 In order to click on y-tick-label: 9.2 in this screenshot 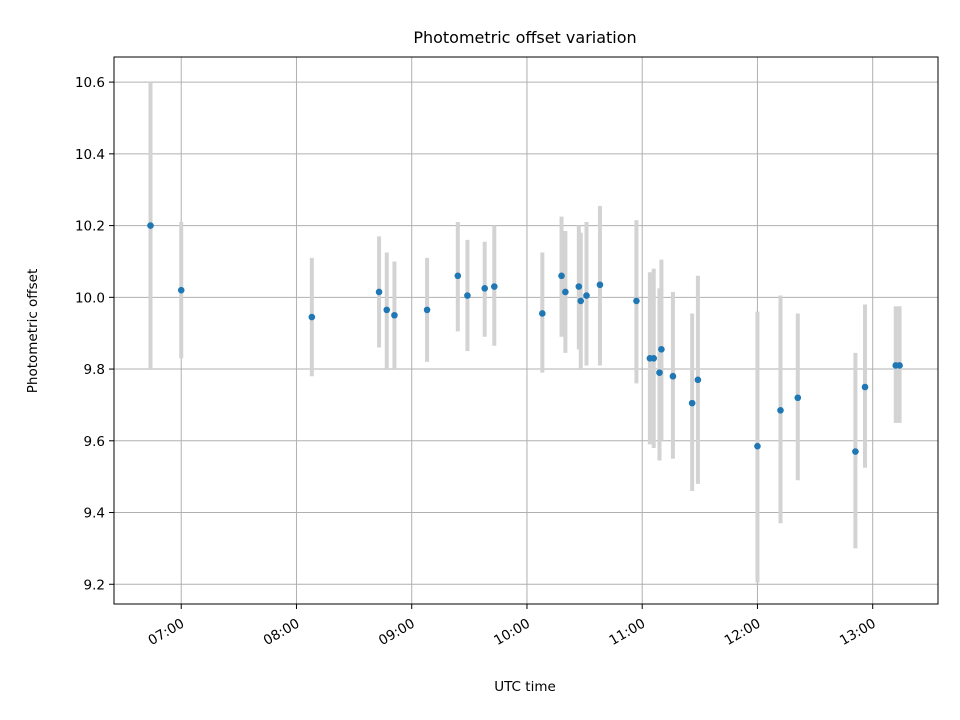, I will do `click(94, 585)`.